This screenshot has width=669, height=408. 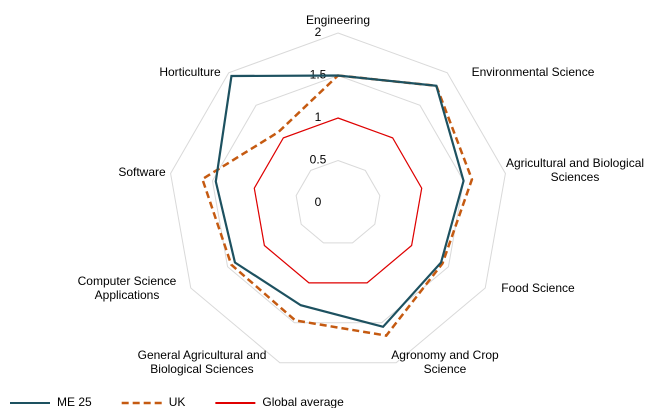 I want to click on legend-label: Global average, so click(x=303, y=401).